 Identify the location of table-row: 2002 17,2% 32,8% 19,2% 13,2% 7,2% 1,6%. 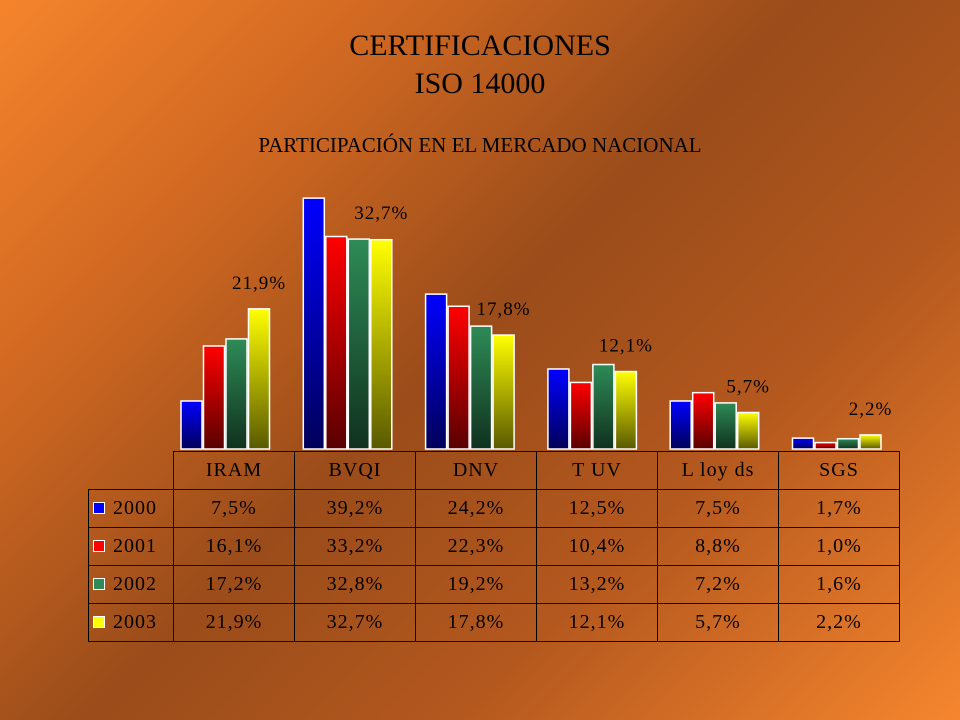
(494, 584).